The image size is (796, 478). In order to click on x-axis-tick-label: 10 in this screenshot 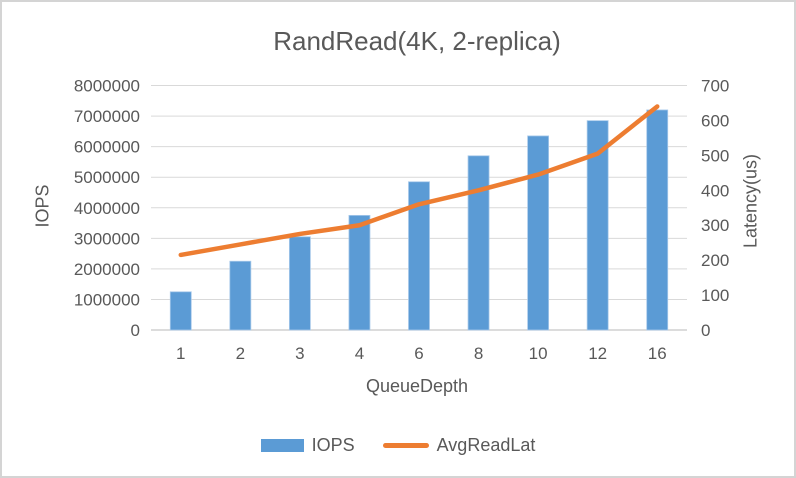, I will do `click(538, 353)`.